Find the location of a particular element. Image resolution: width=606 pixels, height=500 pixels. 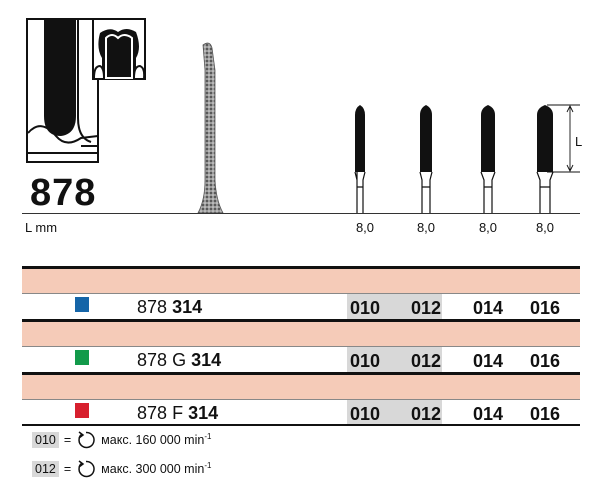

legend-item: 010 = макс. 160 000 min-1 is located at coordinates (121, 440).